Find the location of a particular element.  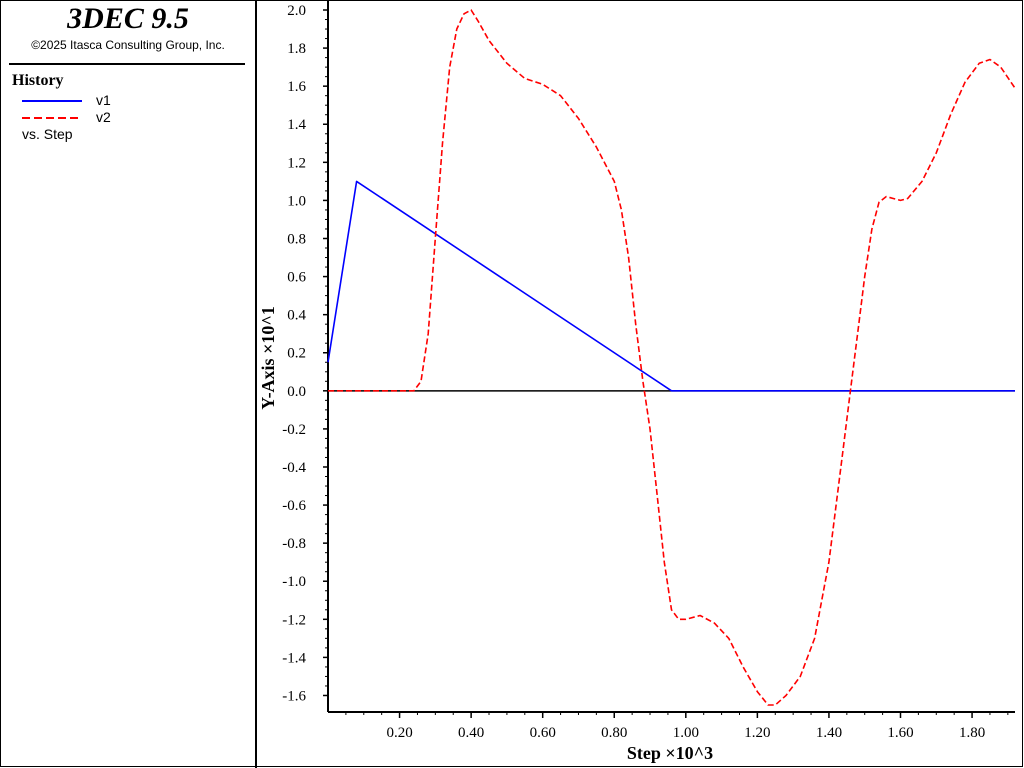

legend-label-v2: v2 is located at coordinates (103, 117).